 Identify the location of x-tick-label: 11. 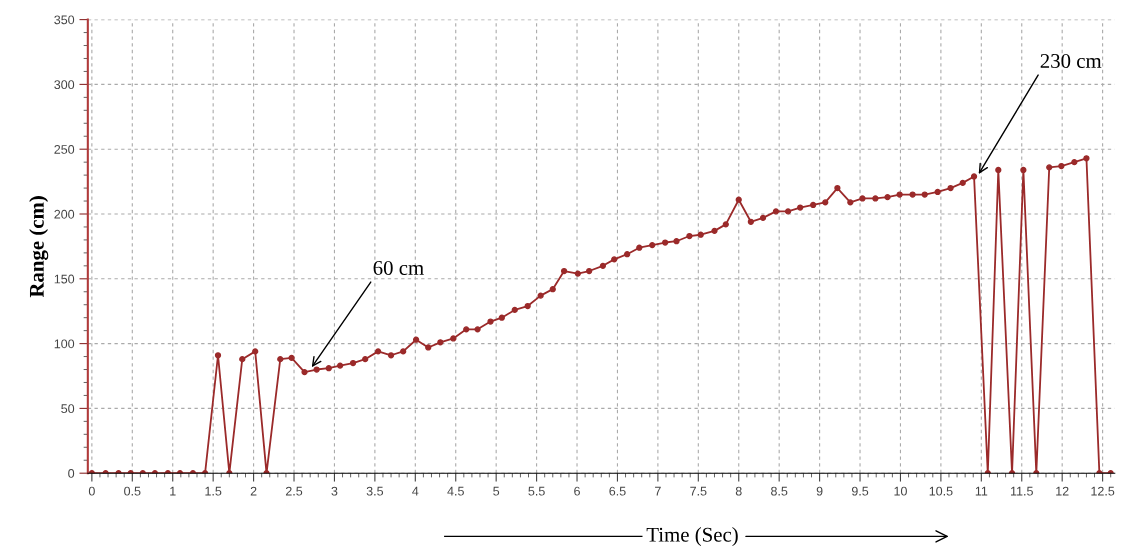
(981, 491).